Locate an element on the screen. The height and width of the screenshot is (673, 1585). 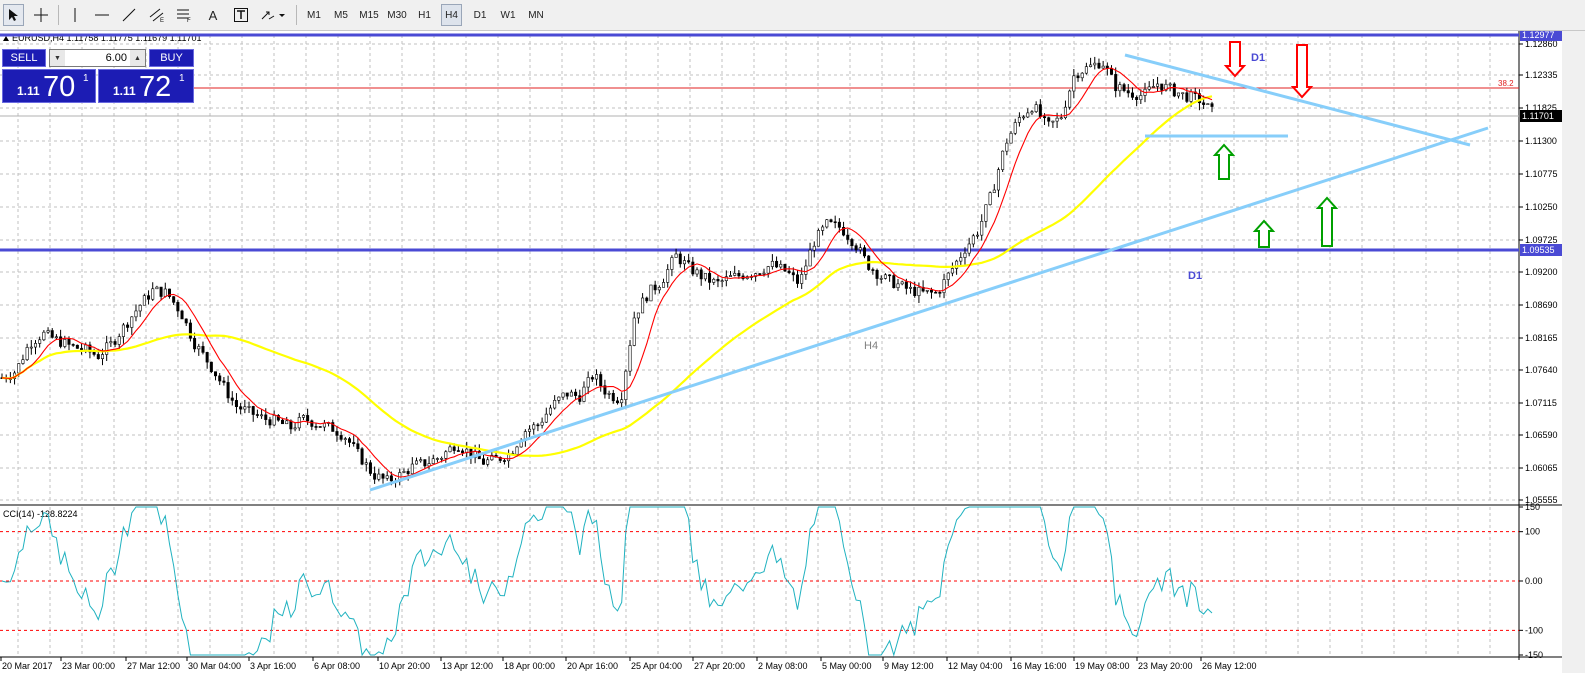
sell-button: SELL is located at coordinates (24, 58).